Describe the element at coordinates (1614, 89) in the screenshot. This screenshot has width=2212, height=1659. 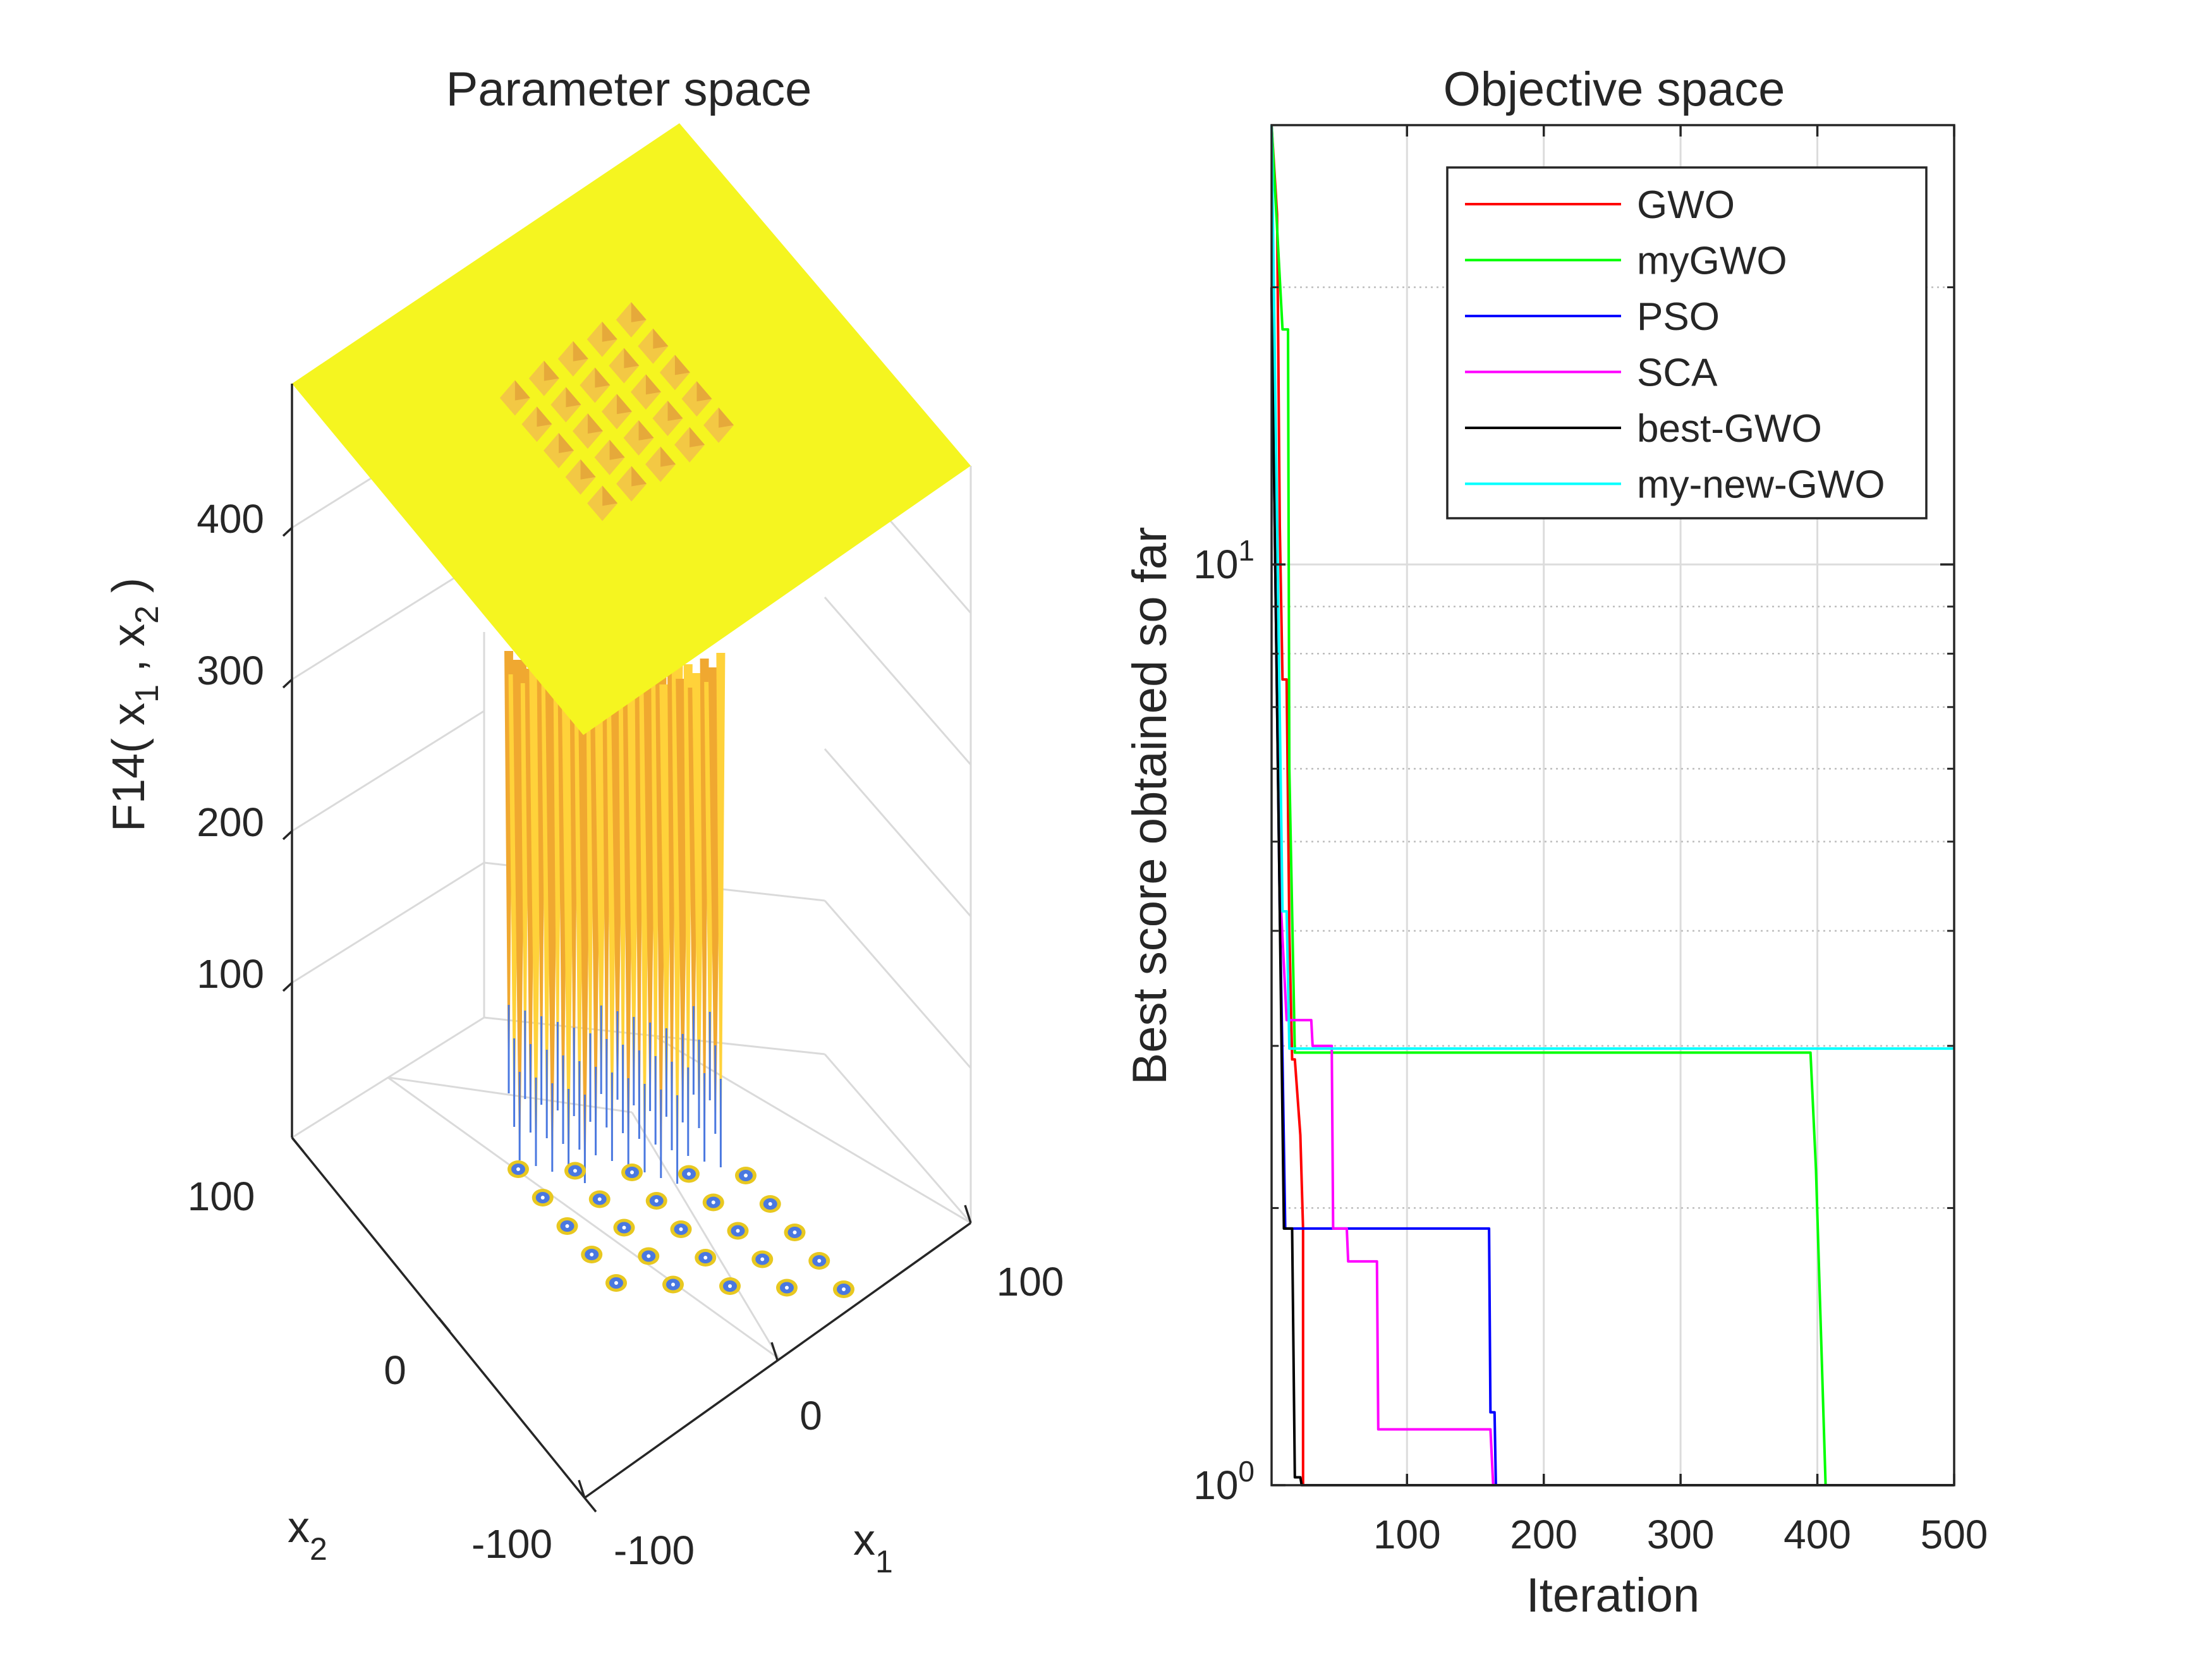
I see `convergence-title: Objective space` at that location.